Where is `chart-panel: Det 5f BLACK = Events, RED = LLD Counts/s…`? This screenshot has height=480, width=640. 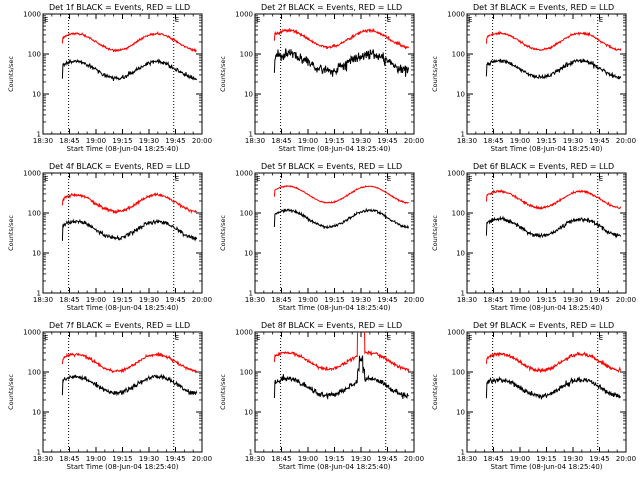
chart-panel: Det 5f BLACK = Events, RED = LLD Counts/s… is located at coordinates (321, 237).